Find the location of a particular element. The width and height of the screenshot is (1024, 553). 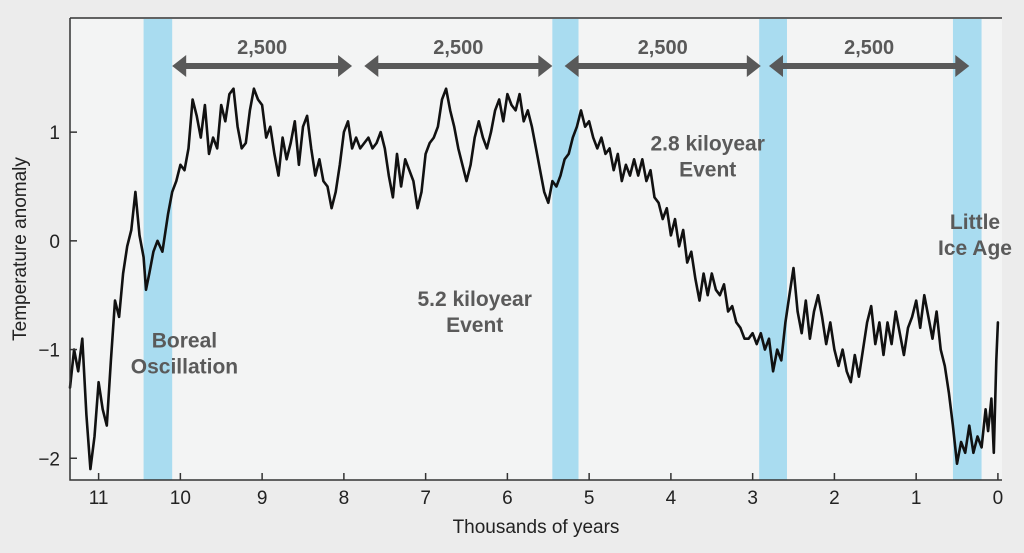

x-axis-ticks: 11 10 9 8 7 6 5 4 3 2 1 0 is located at coordinates (546, 491).